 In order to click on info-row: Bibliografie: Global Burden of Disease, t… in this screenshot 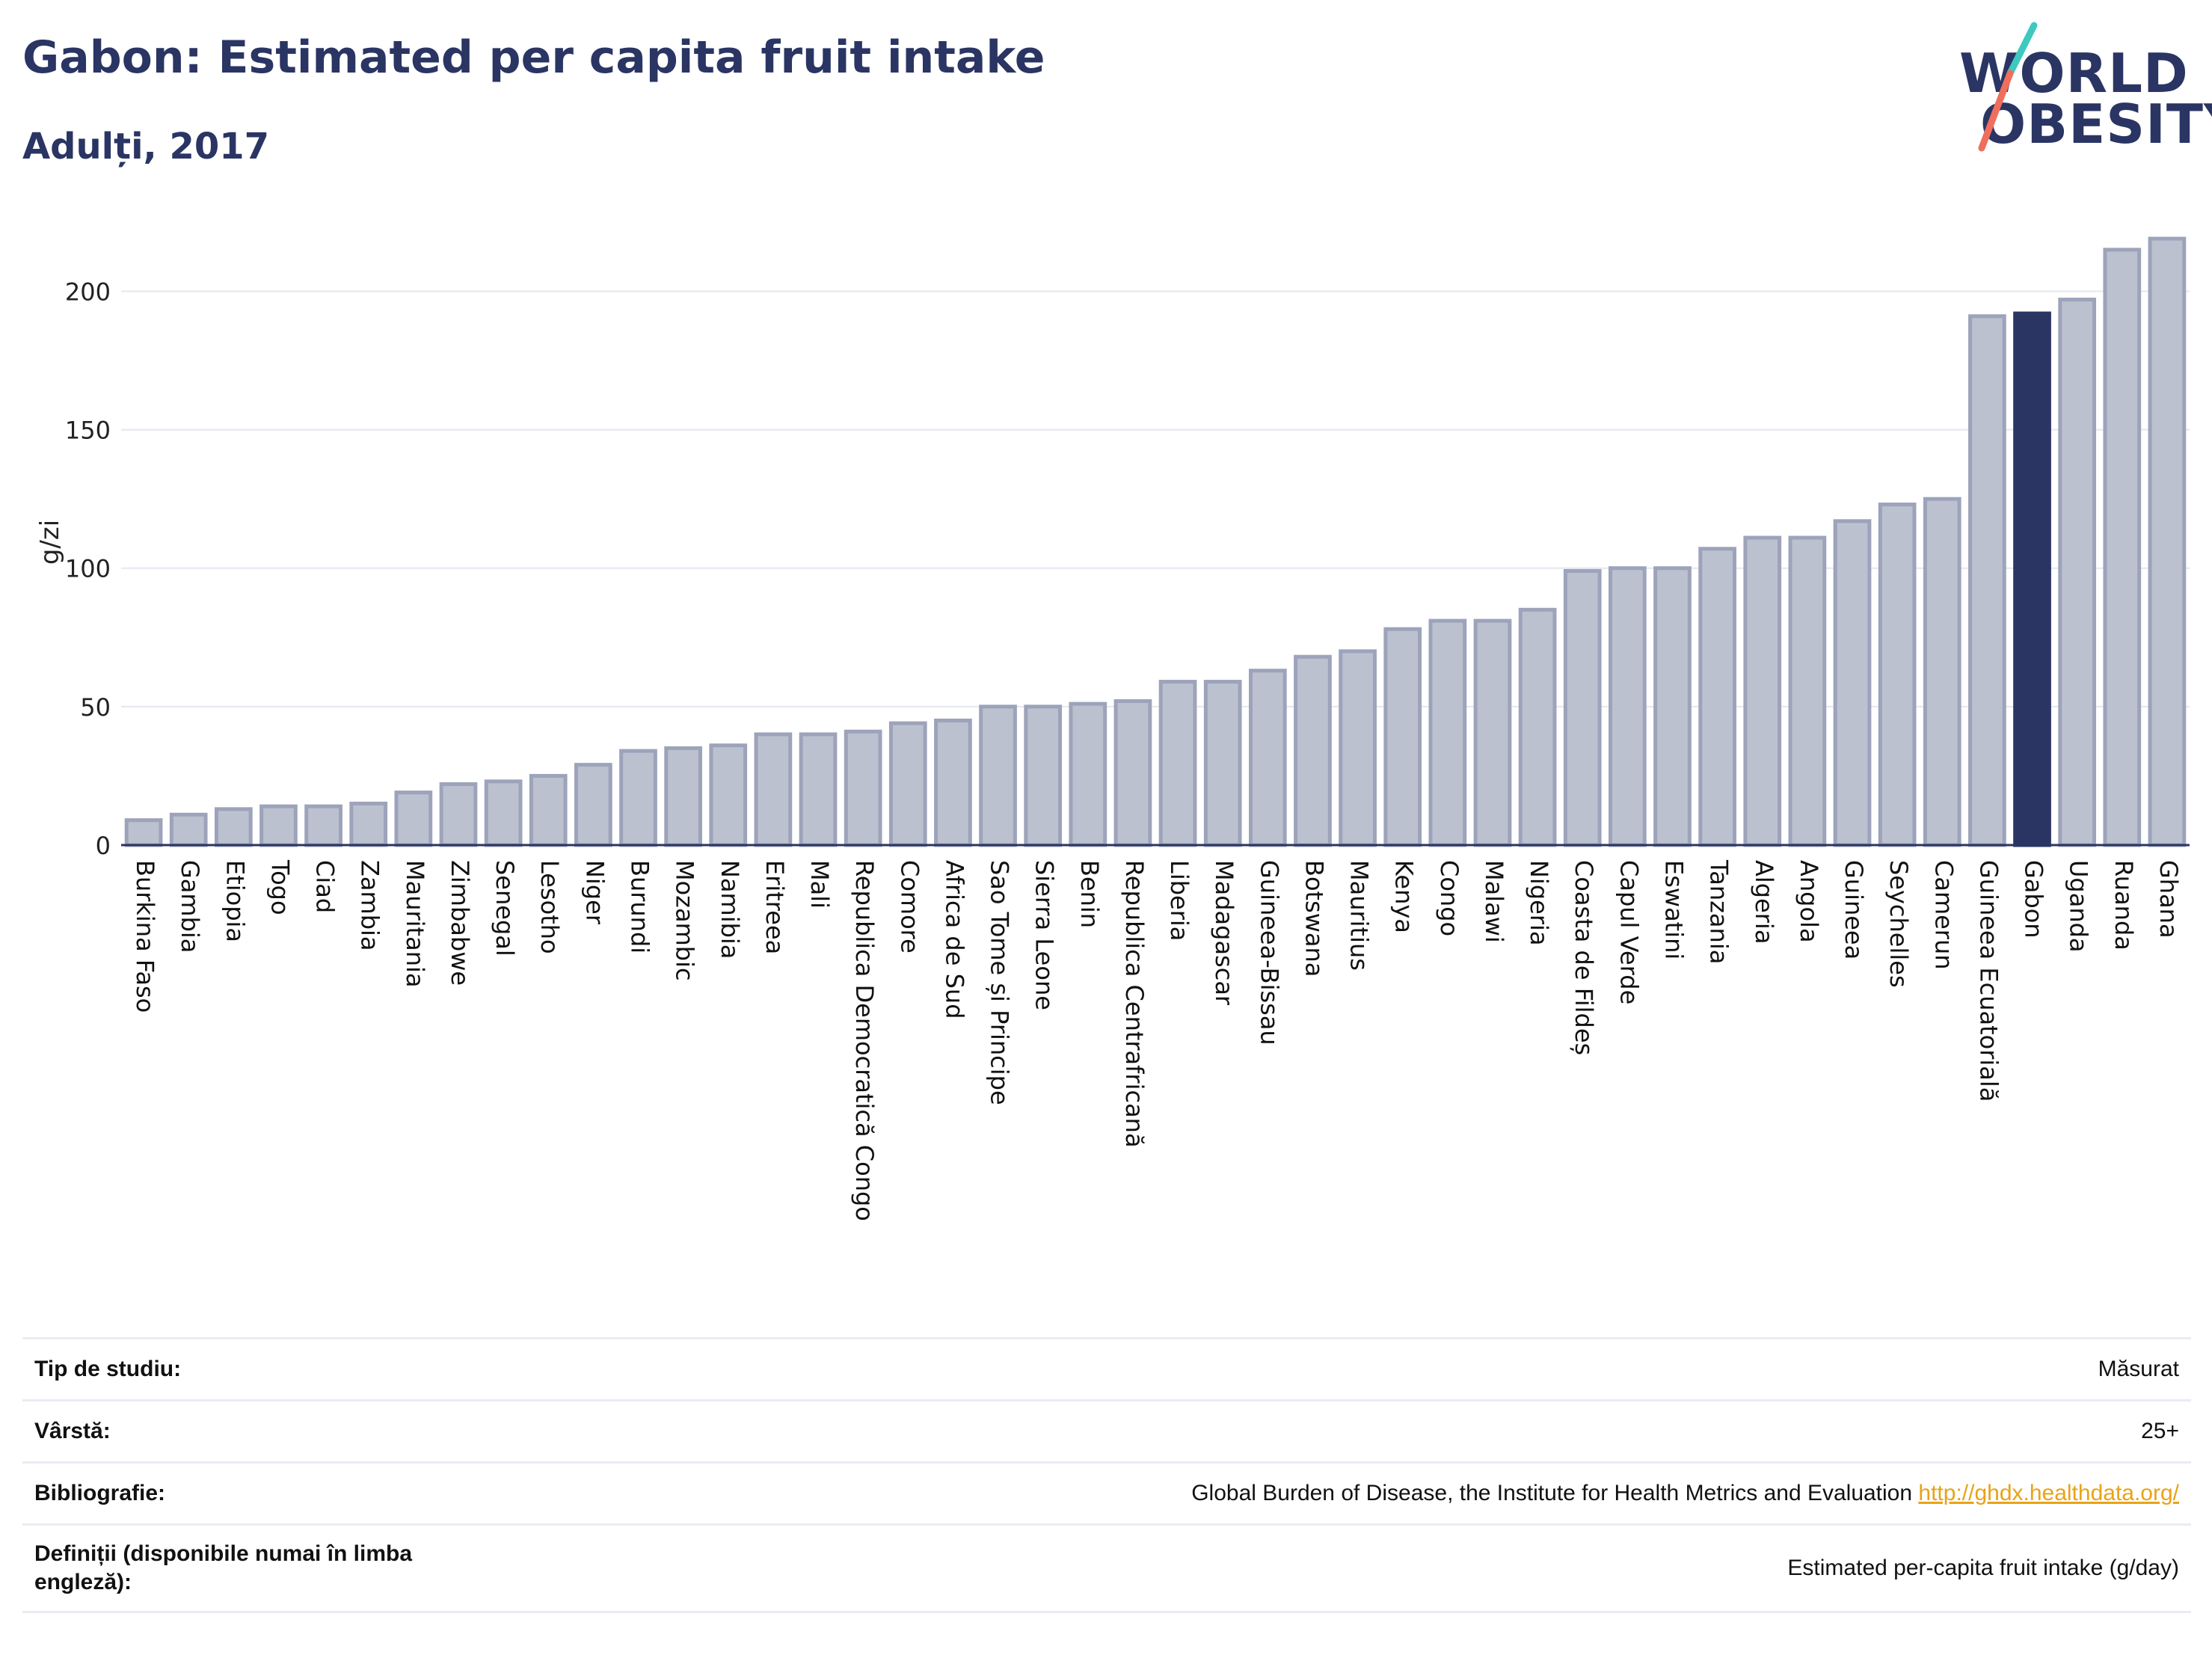, I will do `click(1106, 1492)`.